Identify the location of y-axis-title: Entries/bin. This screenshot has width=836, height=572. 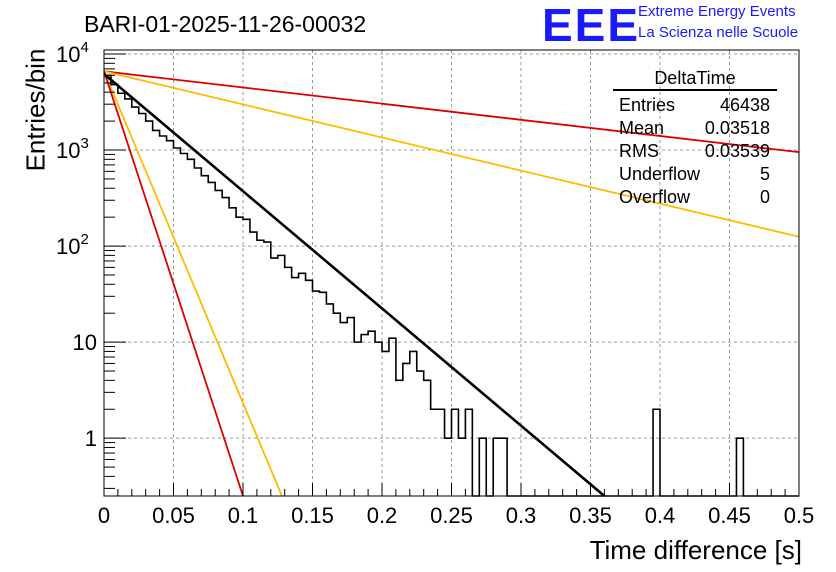
(35, 110).